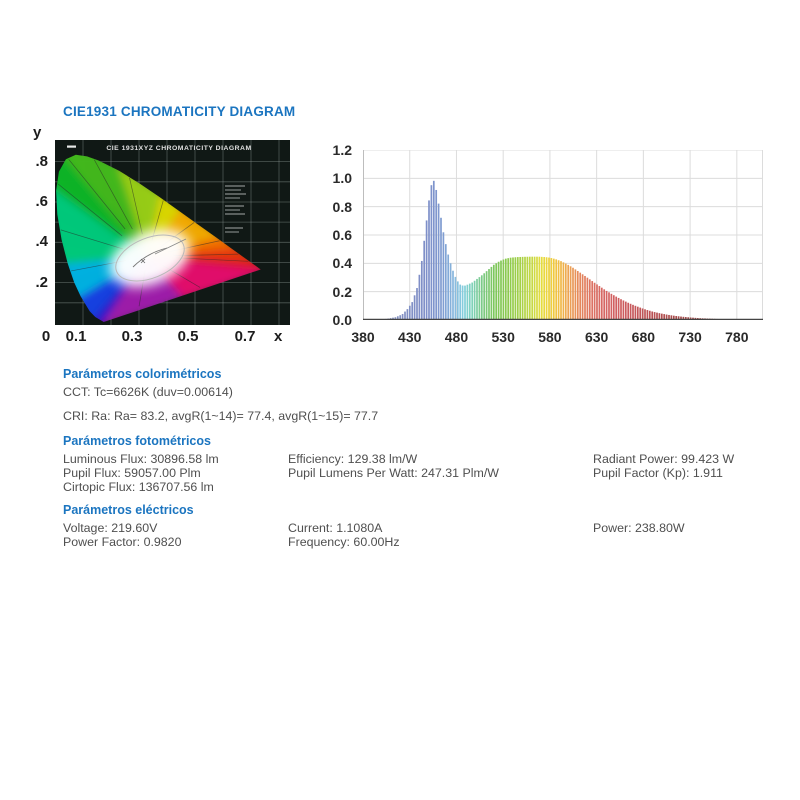 The image size is (800, 800). I want to click on chroma-y-tick: .2, so click(41, 282).